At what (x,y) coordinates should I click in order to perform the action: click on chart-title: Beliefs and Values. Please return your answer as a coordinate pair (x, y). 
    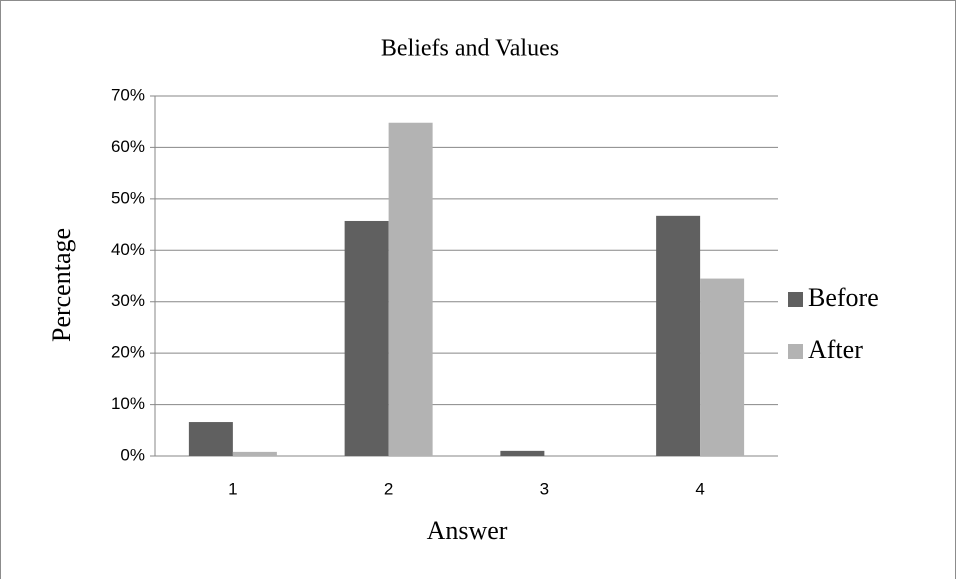
    Looking at the image, I should click on (470, 49).